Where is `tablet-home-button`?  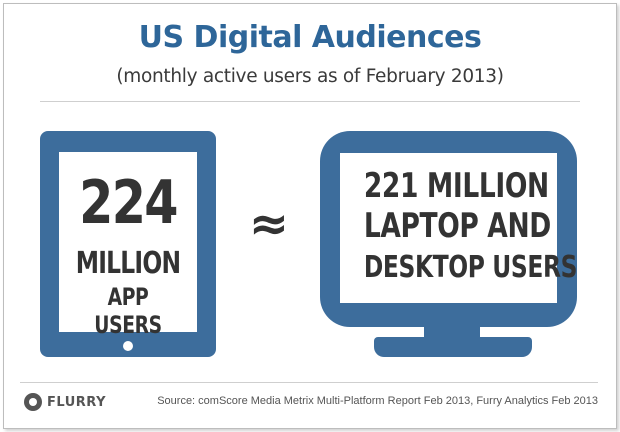
tablet-home-button is located at coordinates (128, 346).